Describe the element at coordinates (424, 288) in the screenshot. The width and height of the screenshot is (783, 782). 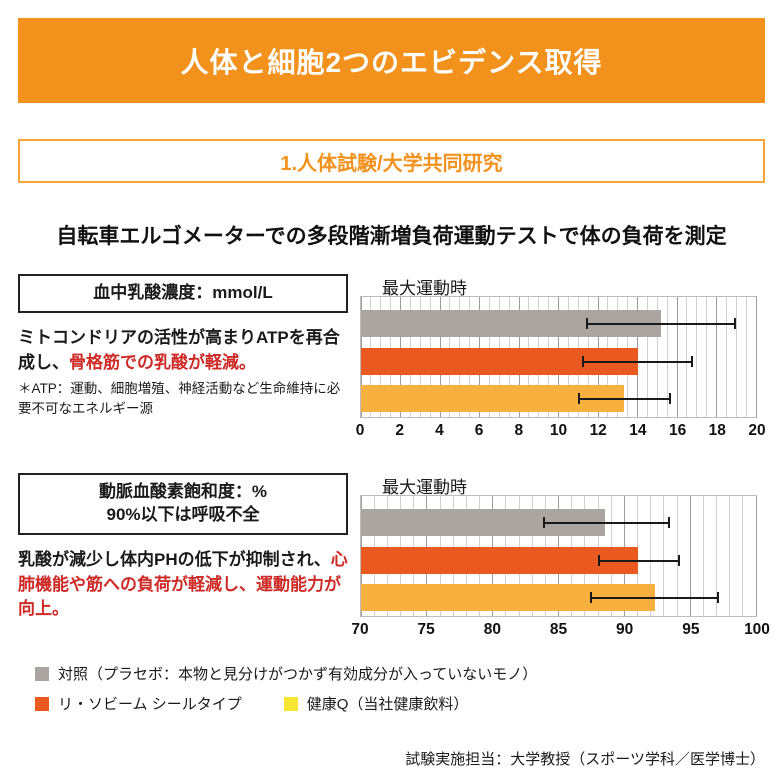
I see `lactate-chart-condition-label: 最大運動時` at that location.